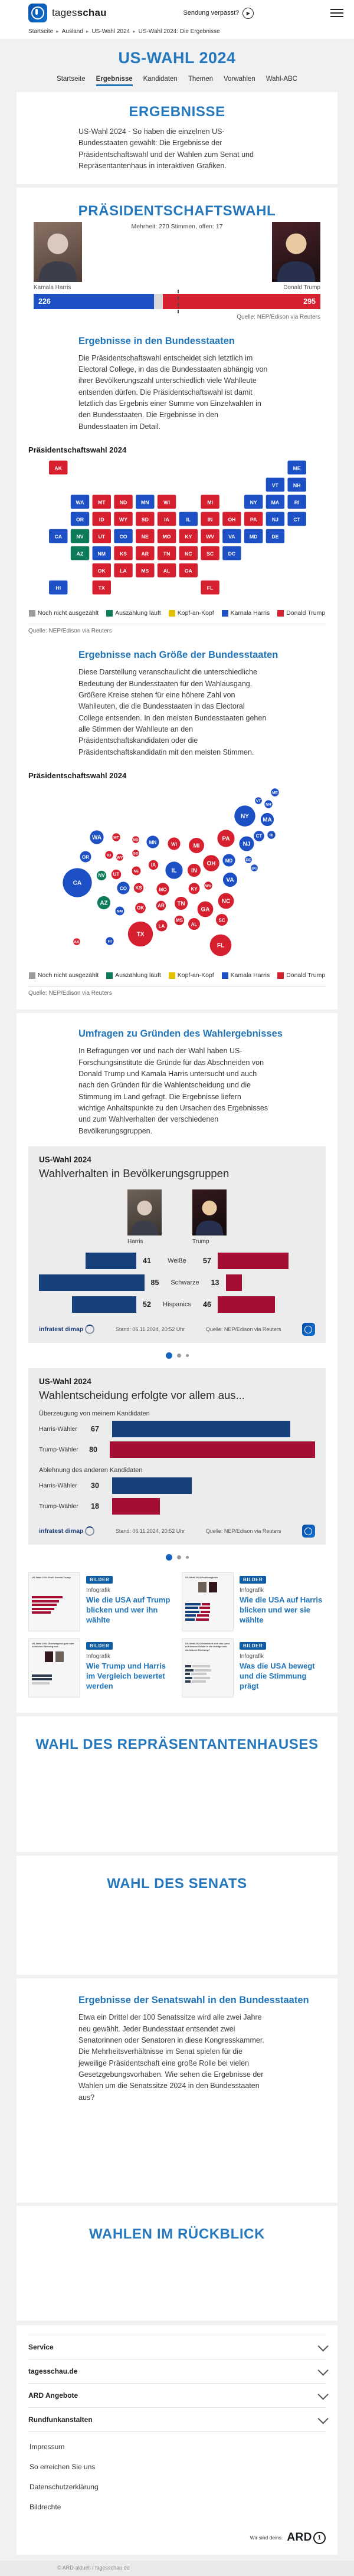 The width and height of the screenshot is (354, 2576). Describe the element at coordinates (200, 79) in the screenshot. I see `tab-themen: Themen` at that location.